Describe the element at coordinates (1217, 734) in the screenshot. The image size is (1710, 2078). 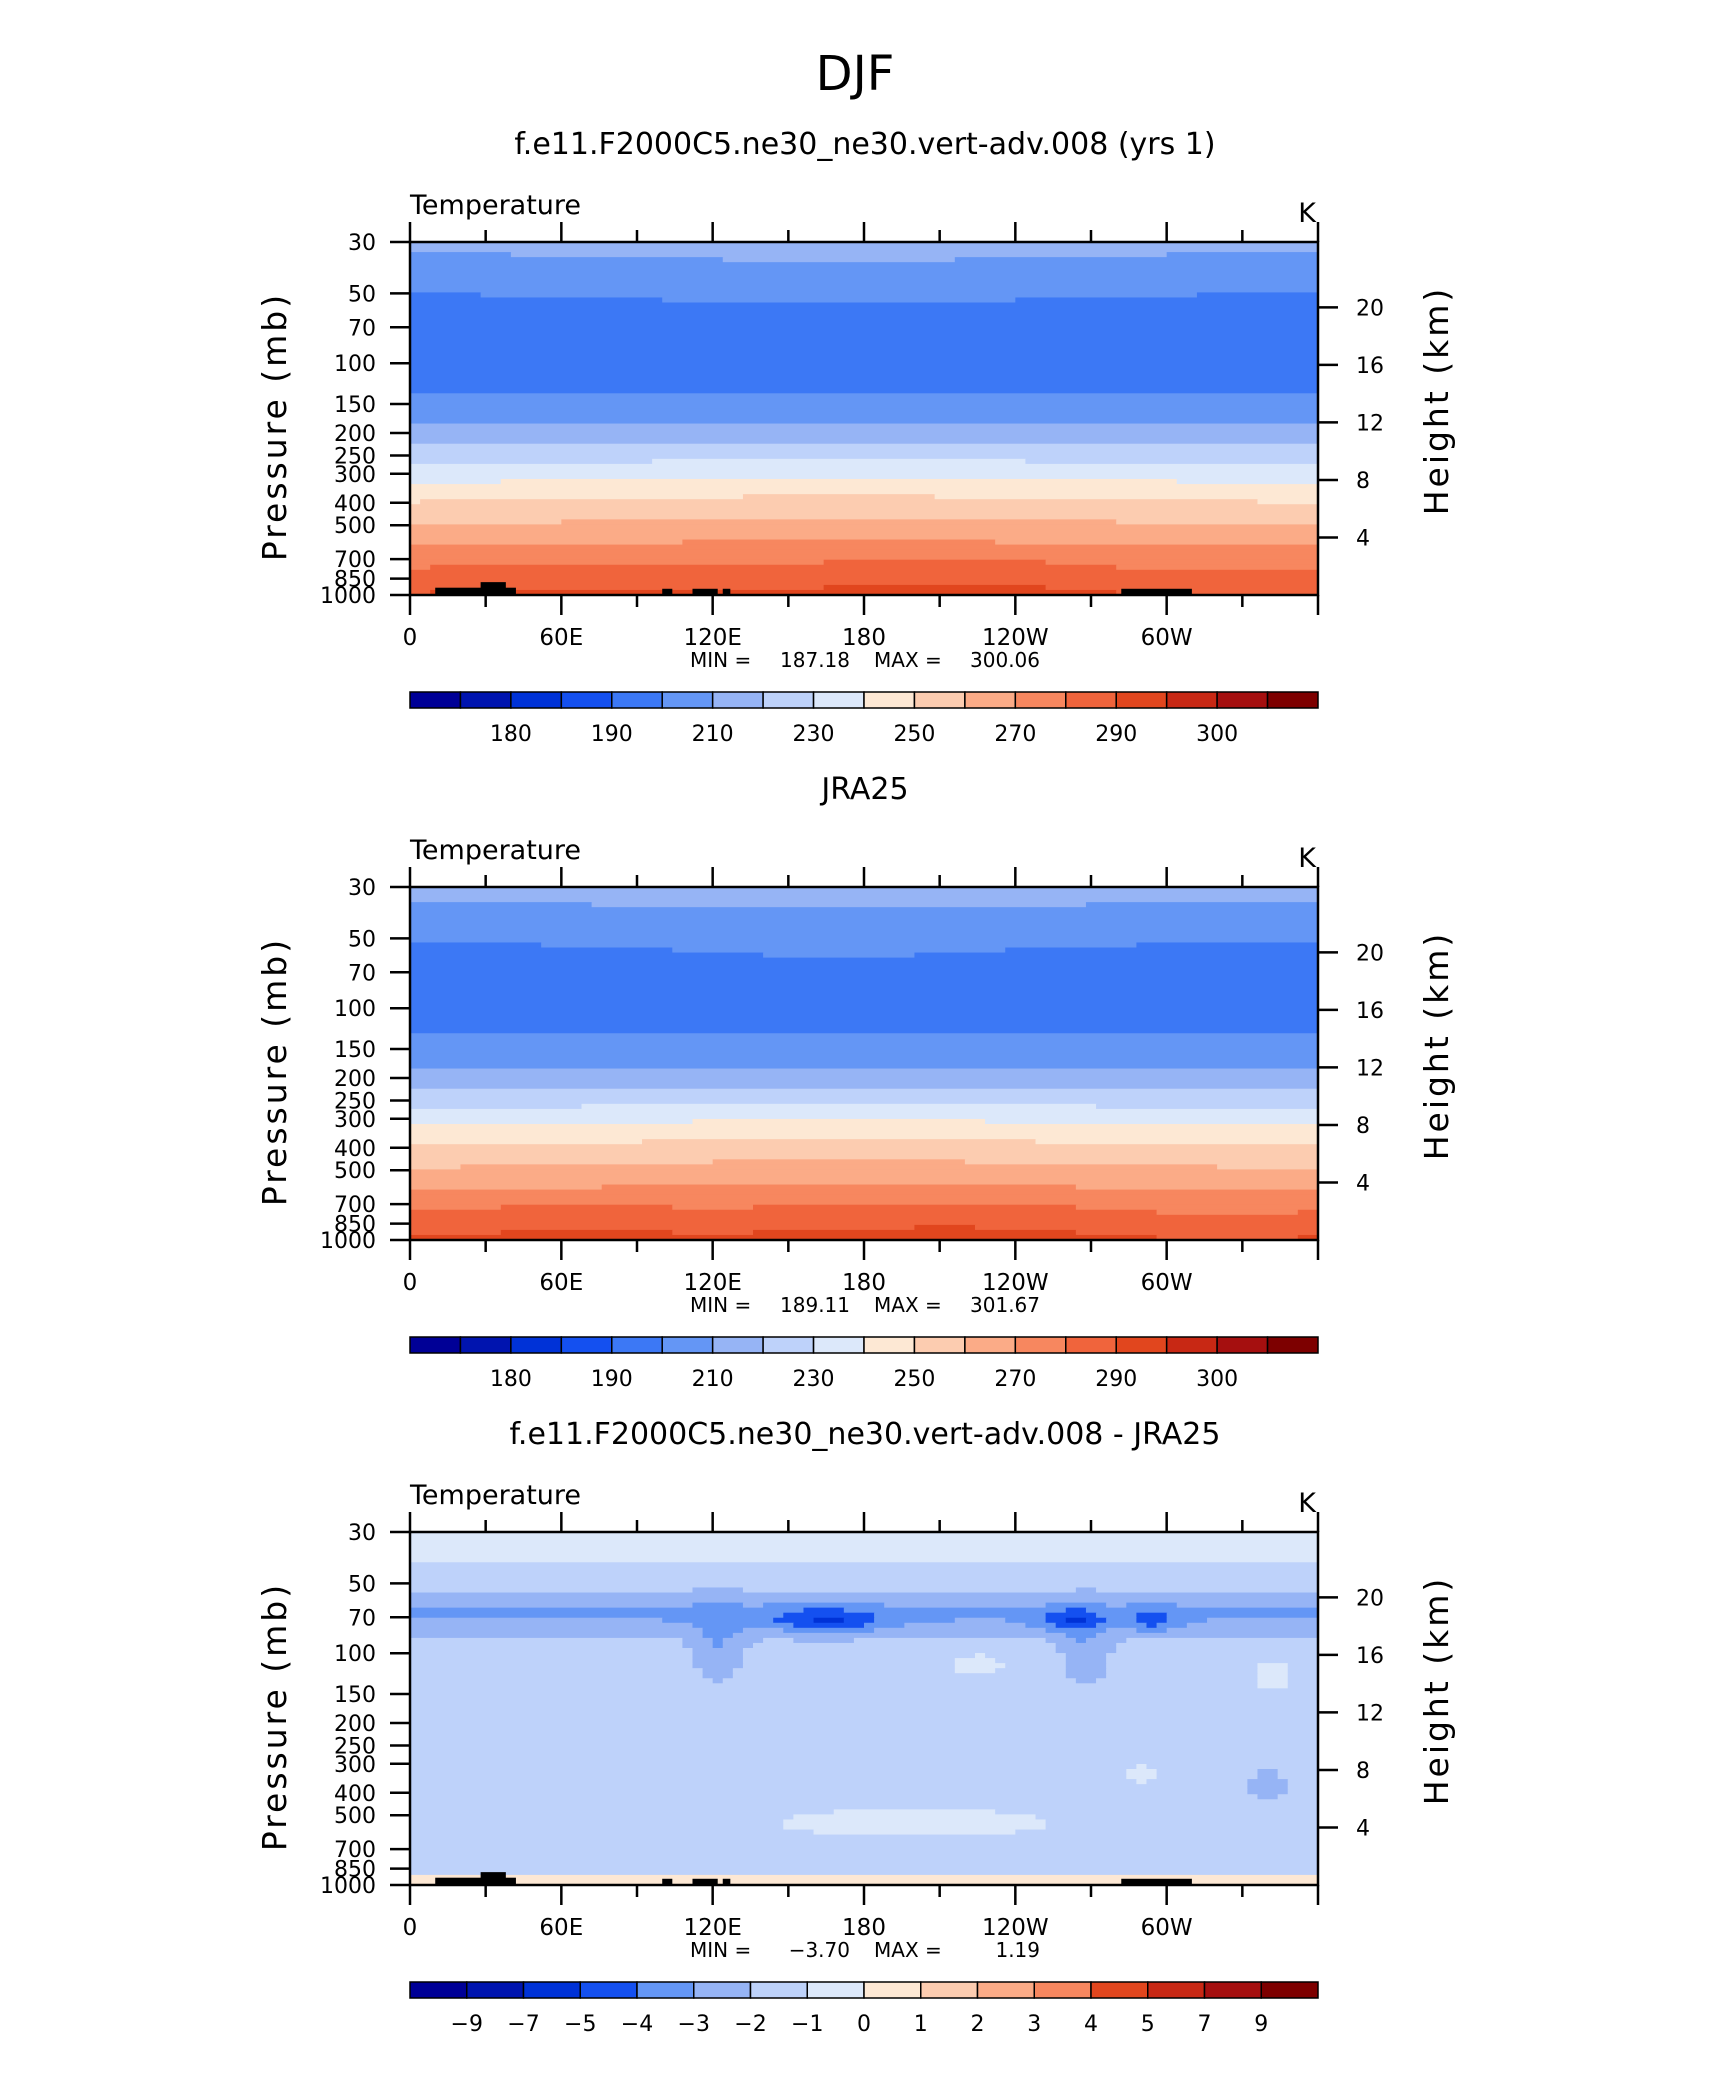
I see `colorbar-label: 300` at that location.